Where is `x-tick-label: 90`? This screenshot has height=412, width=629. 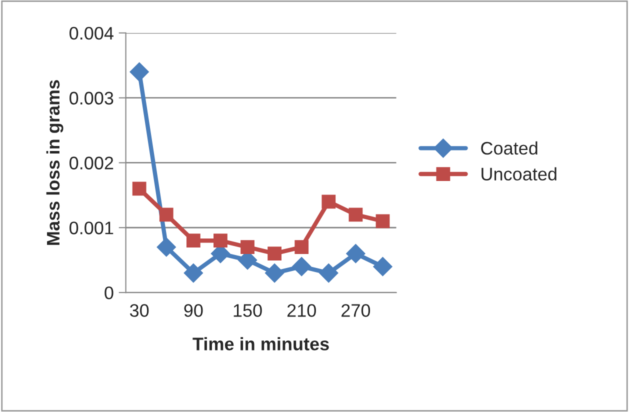
x-tick-label: 90 is located at coordinates (193, 310).